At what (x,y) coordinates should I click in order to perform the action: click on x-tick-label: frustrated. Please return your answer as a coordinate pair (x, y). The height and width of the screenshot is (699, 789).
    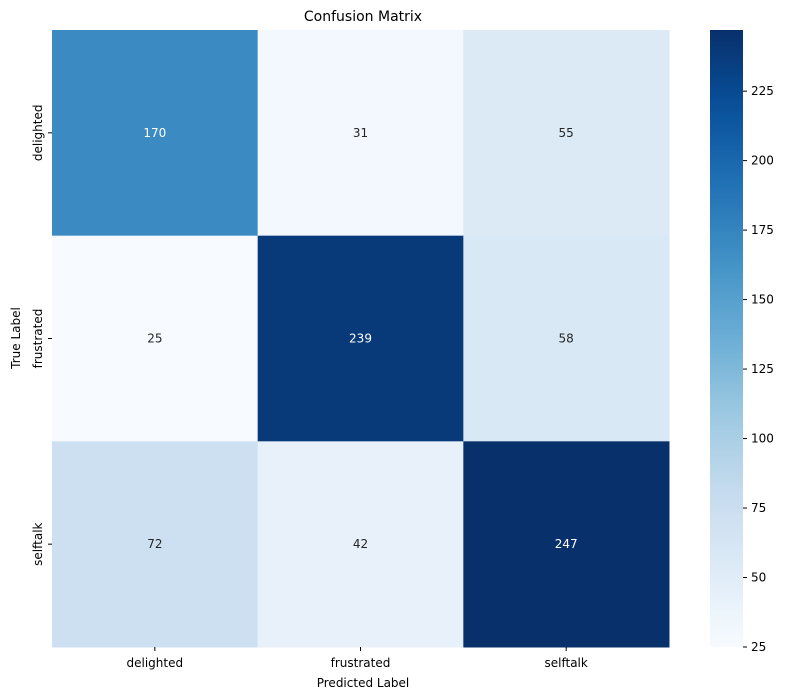
    Looking at the image, I should click on (361, 663).